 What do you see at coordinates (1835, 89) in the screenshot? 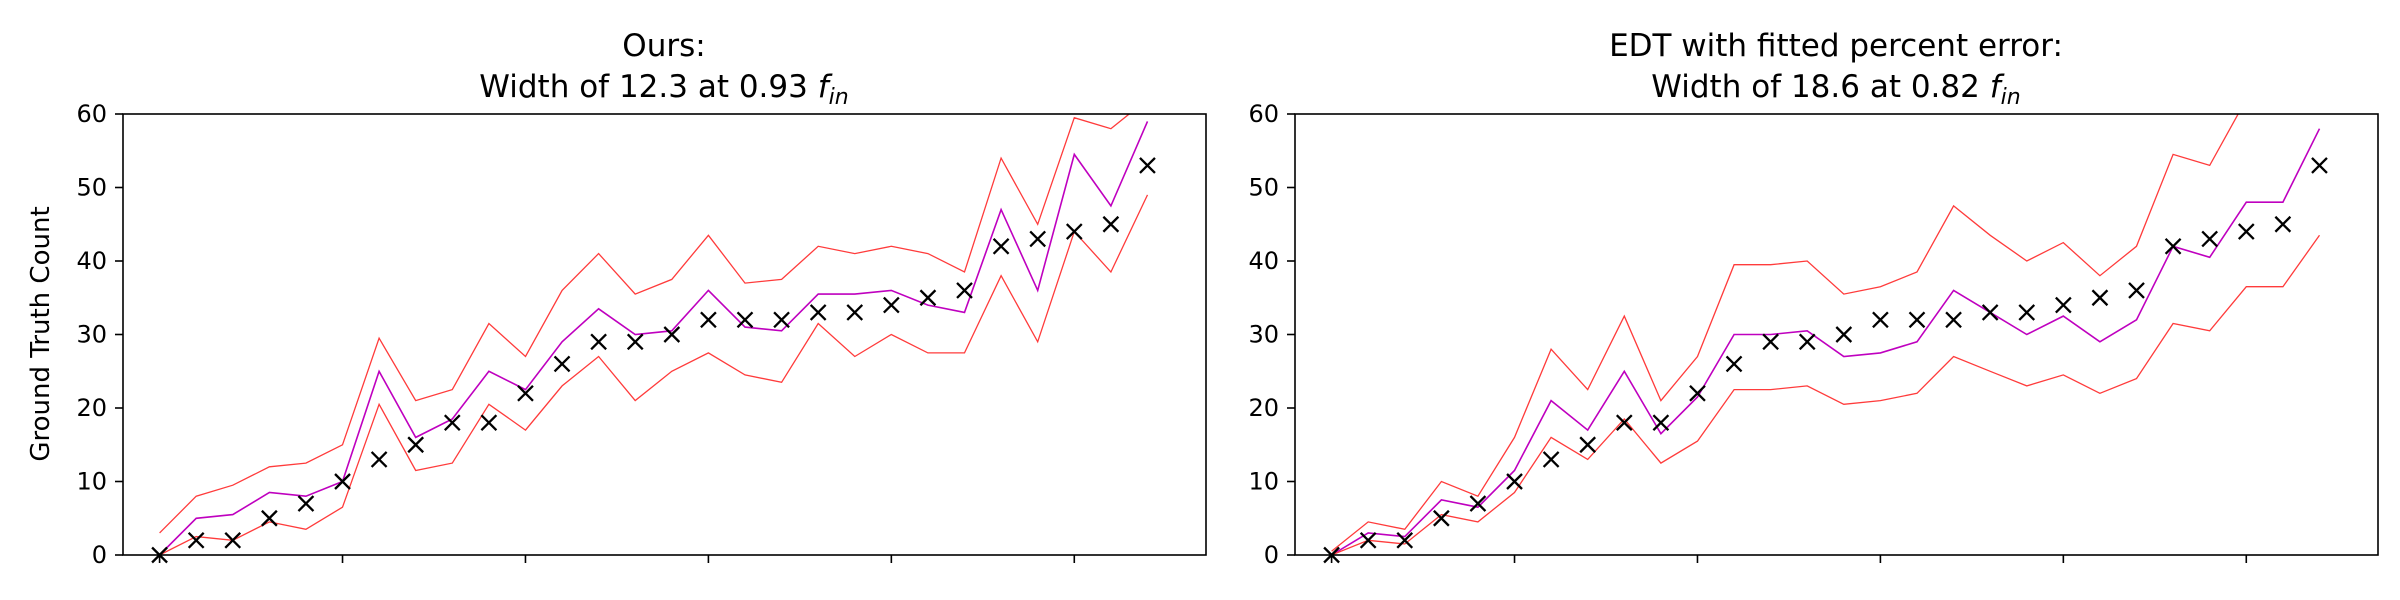
I see `chart-title-line2: Width of 18.6 at 0.82 fin` at bounding box center [1835, 89].